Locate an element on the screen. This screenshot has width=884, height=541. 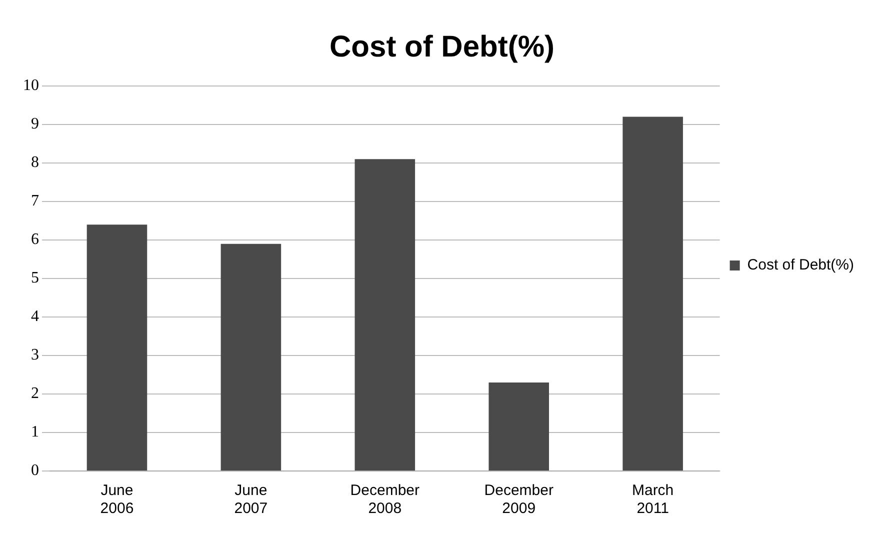
y-tick-label: 7 is located at coordinates (35, 201).